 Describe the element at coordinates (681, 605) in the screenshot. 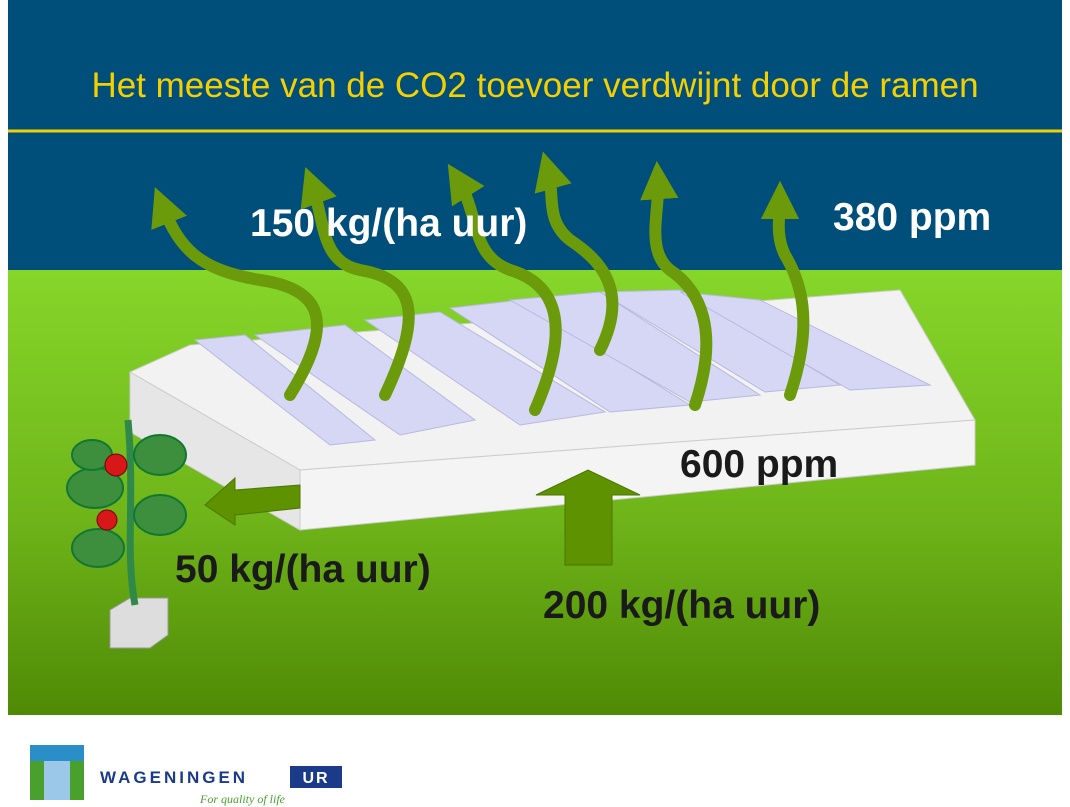

I see `supply-label: 200 kg/(ha uur)` at that location.